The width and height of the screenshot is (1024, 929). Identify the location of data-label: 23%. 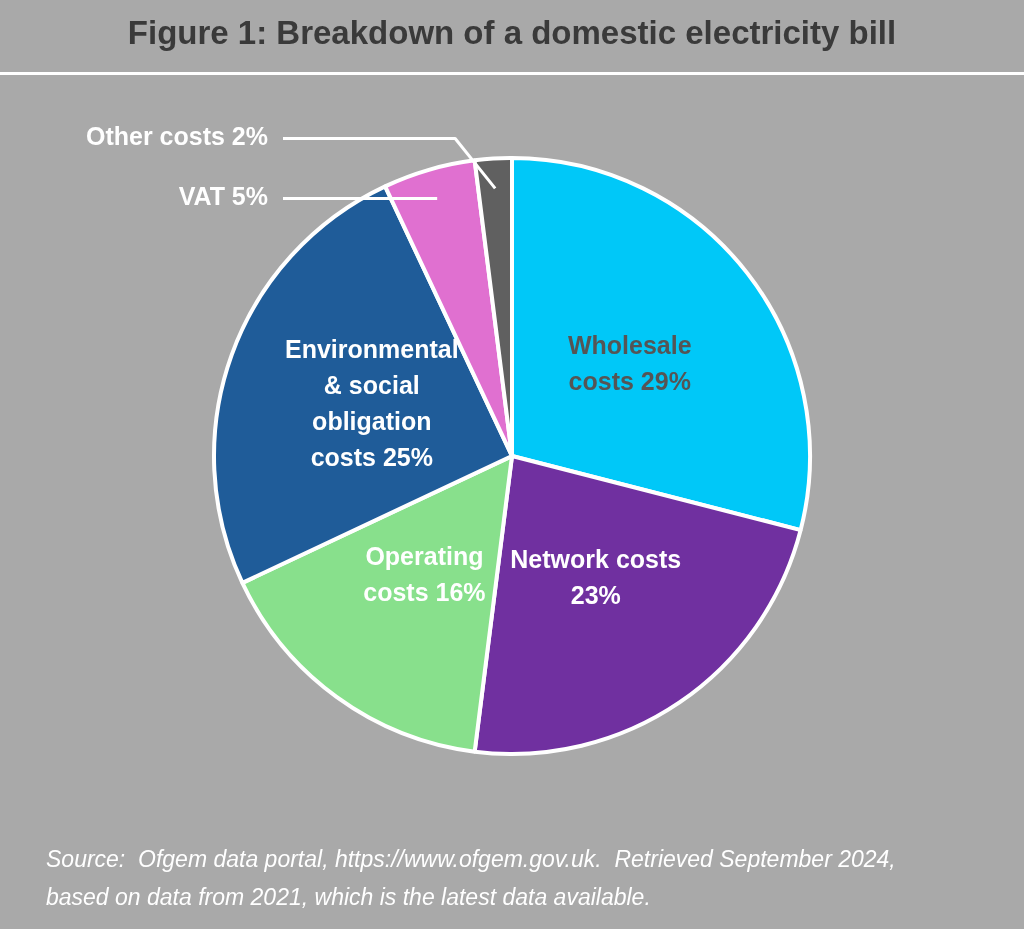
(595, 595).